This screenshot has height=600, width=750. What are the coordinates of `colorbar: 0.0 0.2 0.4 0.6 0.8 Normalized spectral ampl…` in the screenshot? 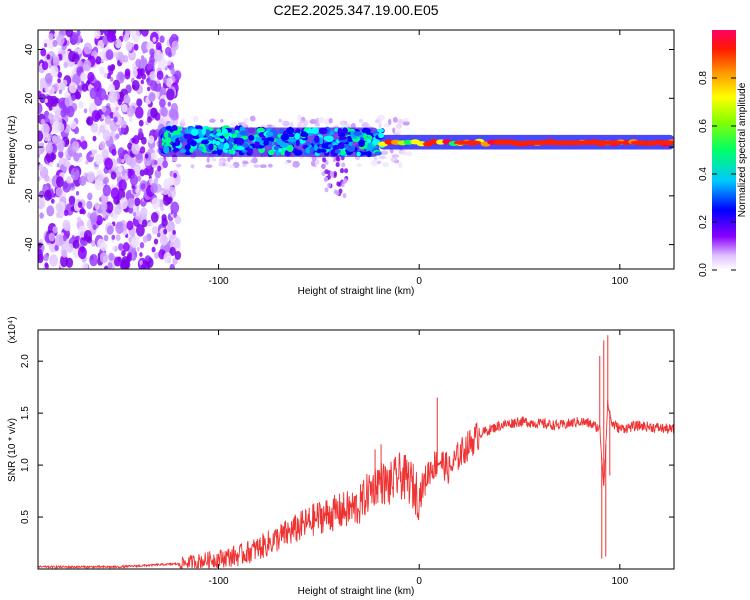 It's located at (723, 153).